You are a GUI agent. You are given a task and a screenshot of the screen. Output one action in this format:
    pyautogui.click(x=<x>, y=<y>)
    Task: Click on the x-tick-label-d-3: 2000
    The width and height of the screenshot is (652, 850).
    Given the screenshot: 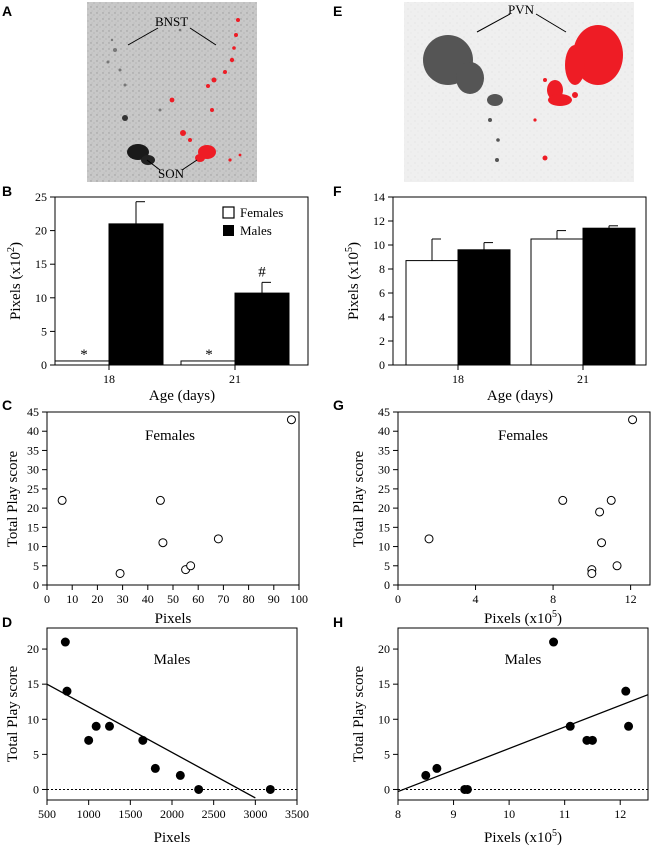 What is the action you would take?
    pyautogui.click(x=172, y=814)
    